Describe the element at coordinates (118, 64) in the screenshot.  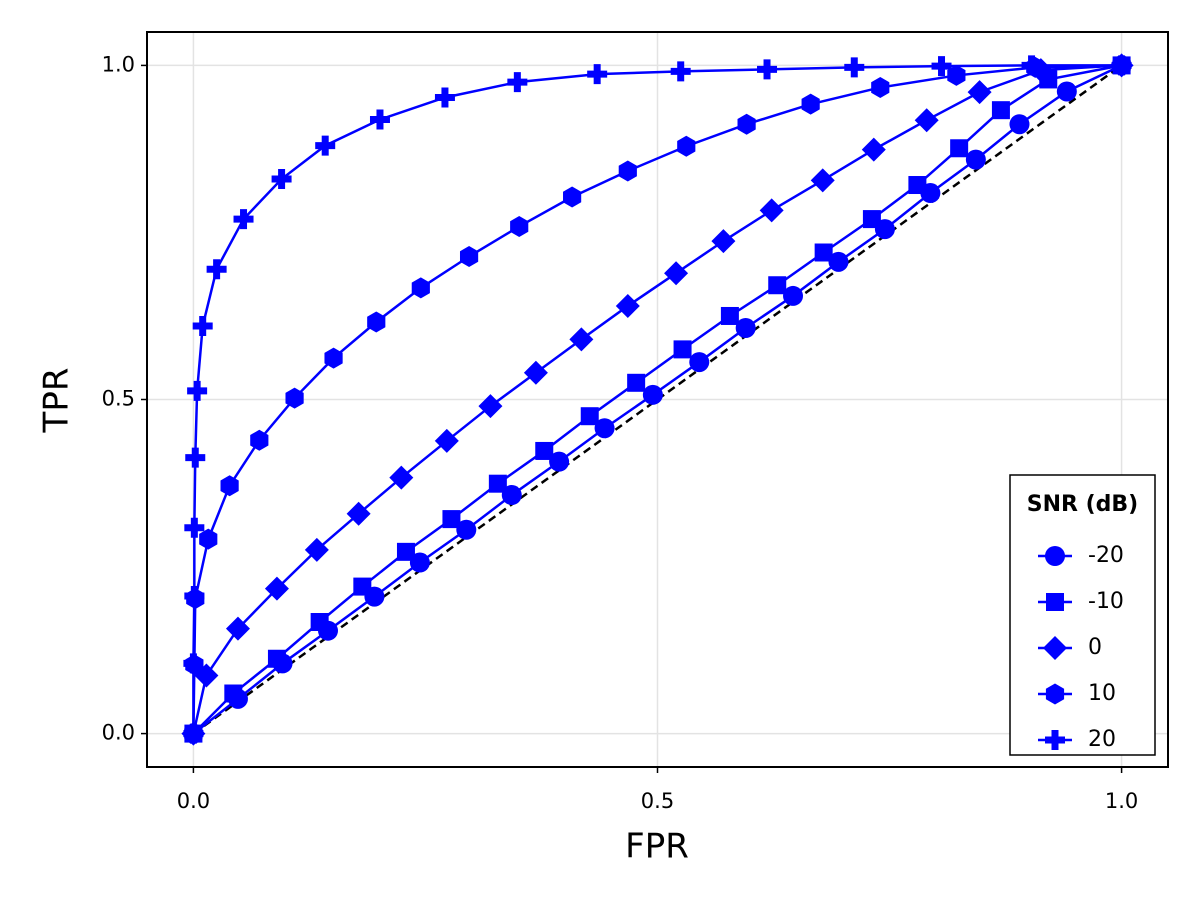
I see `y-tick-label: 1.0` at that location.